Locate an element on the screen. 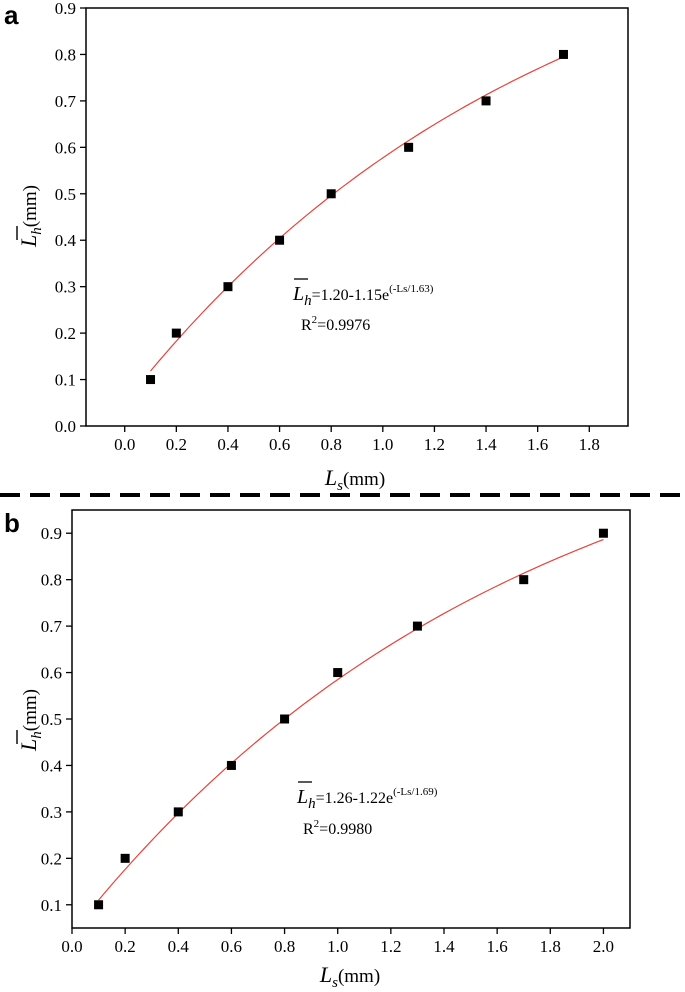 This screenshot has height=992, width=685. panel-b-x-axis-label: Ls(mm) is located at coordinates (349, 976).